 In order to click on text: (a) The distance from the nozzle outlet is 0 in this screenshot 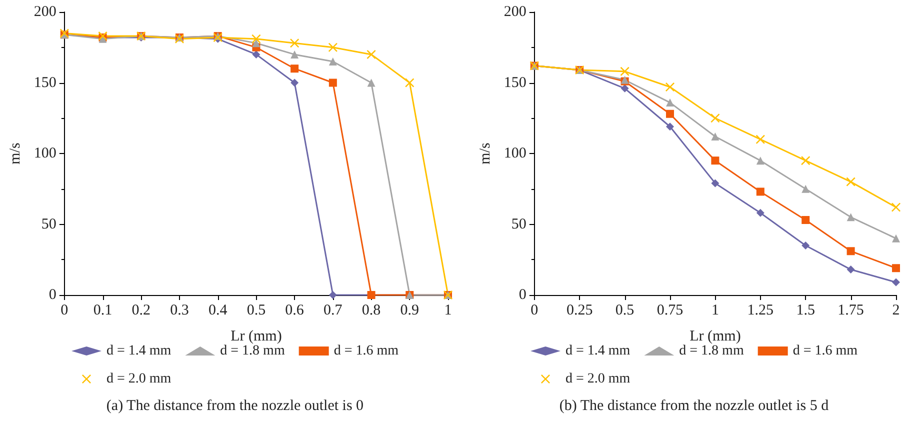, I will do `click(235, 406)`.